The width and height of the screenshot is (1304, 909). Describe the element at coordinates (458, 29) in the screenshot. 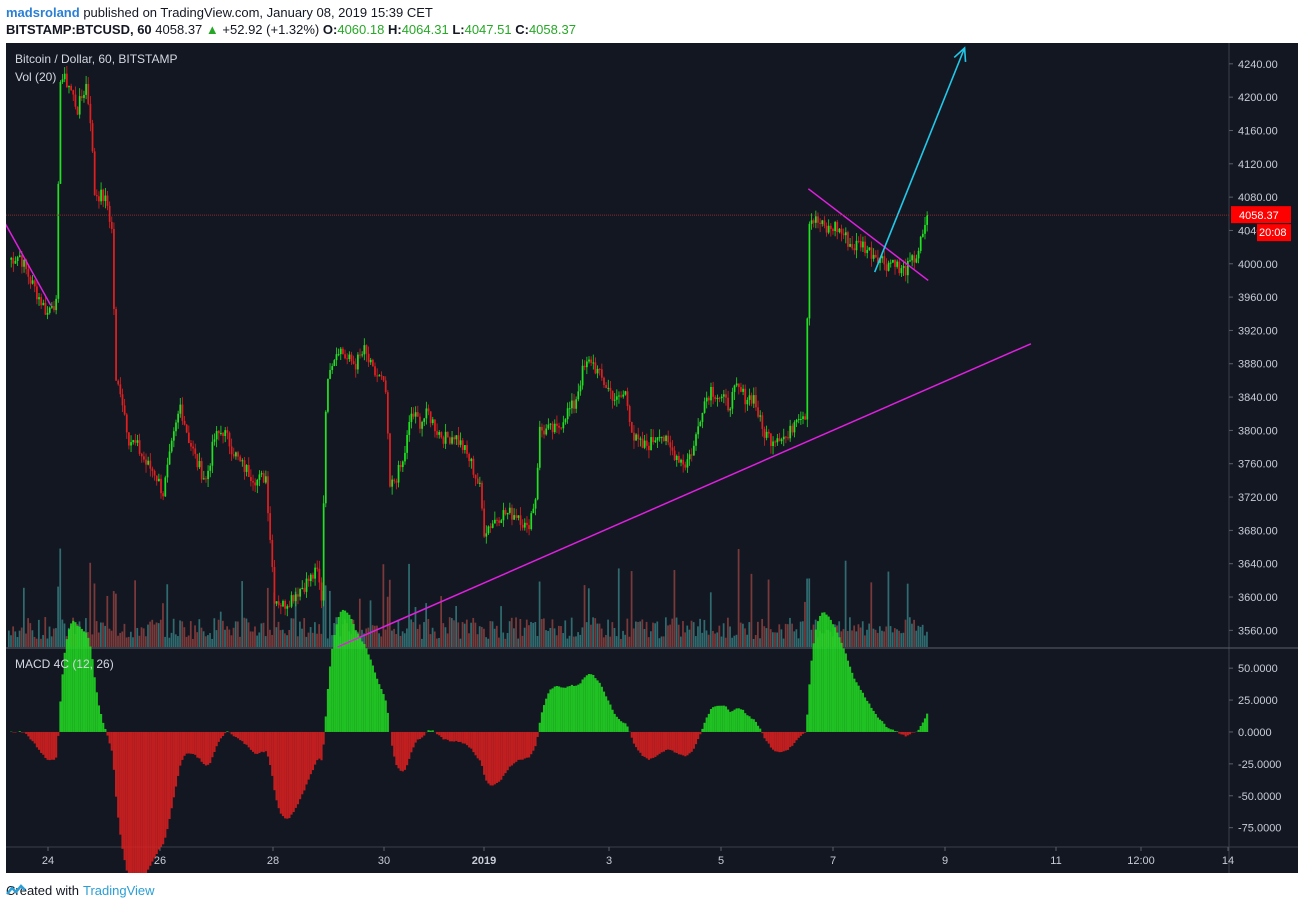

I see `low-label: L:` at that location.